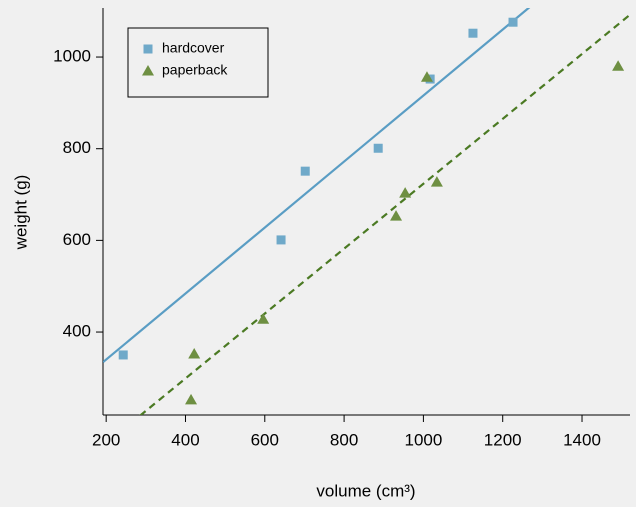  What do you see at coordinates (72, 56) in the screenshot?
I see `y-tick-label: 1000` at bounding box center [72, 56].